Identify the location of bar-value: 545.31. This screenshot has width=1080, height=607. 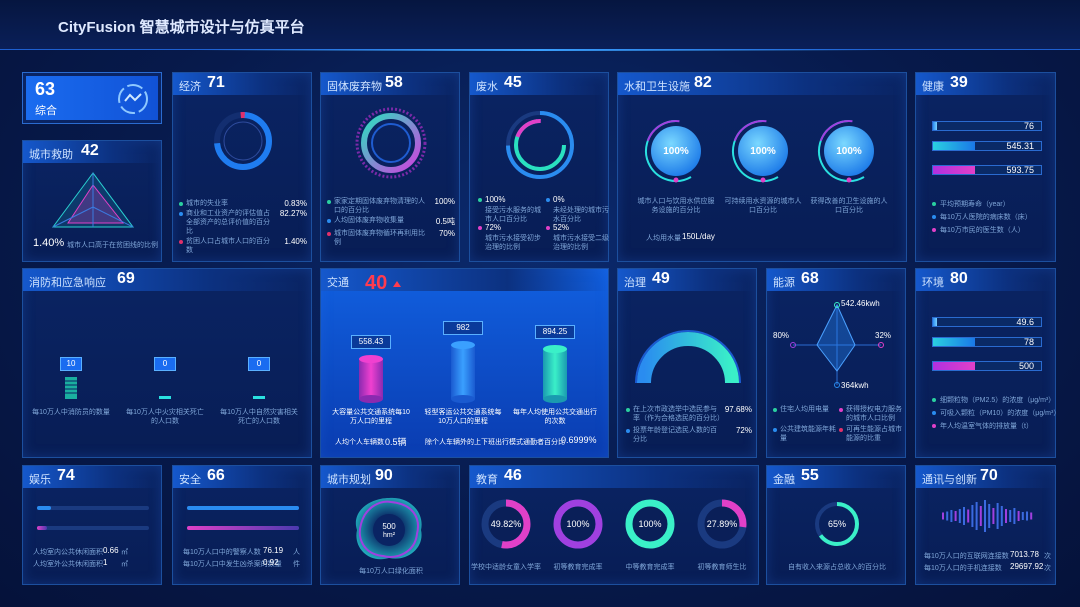
(1020, 146).